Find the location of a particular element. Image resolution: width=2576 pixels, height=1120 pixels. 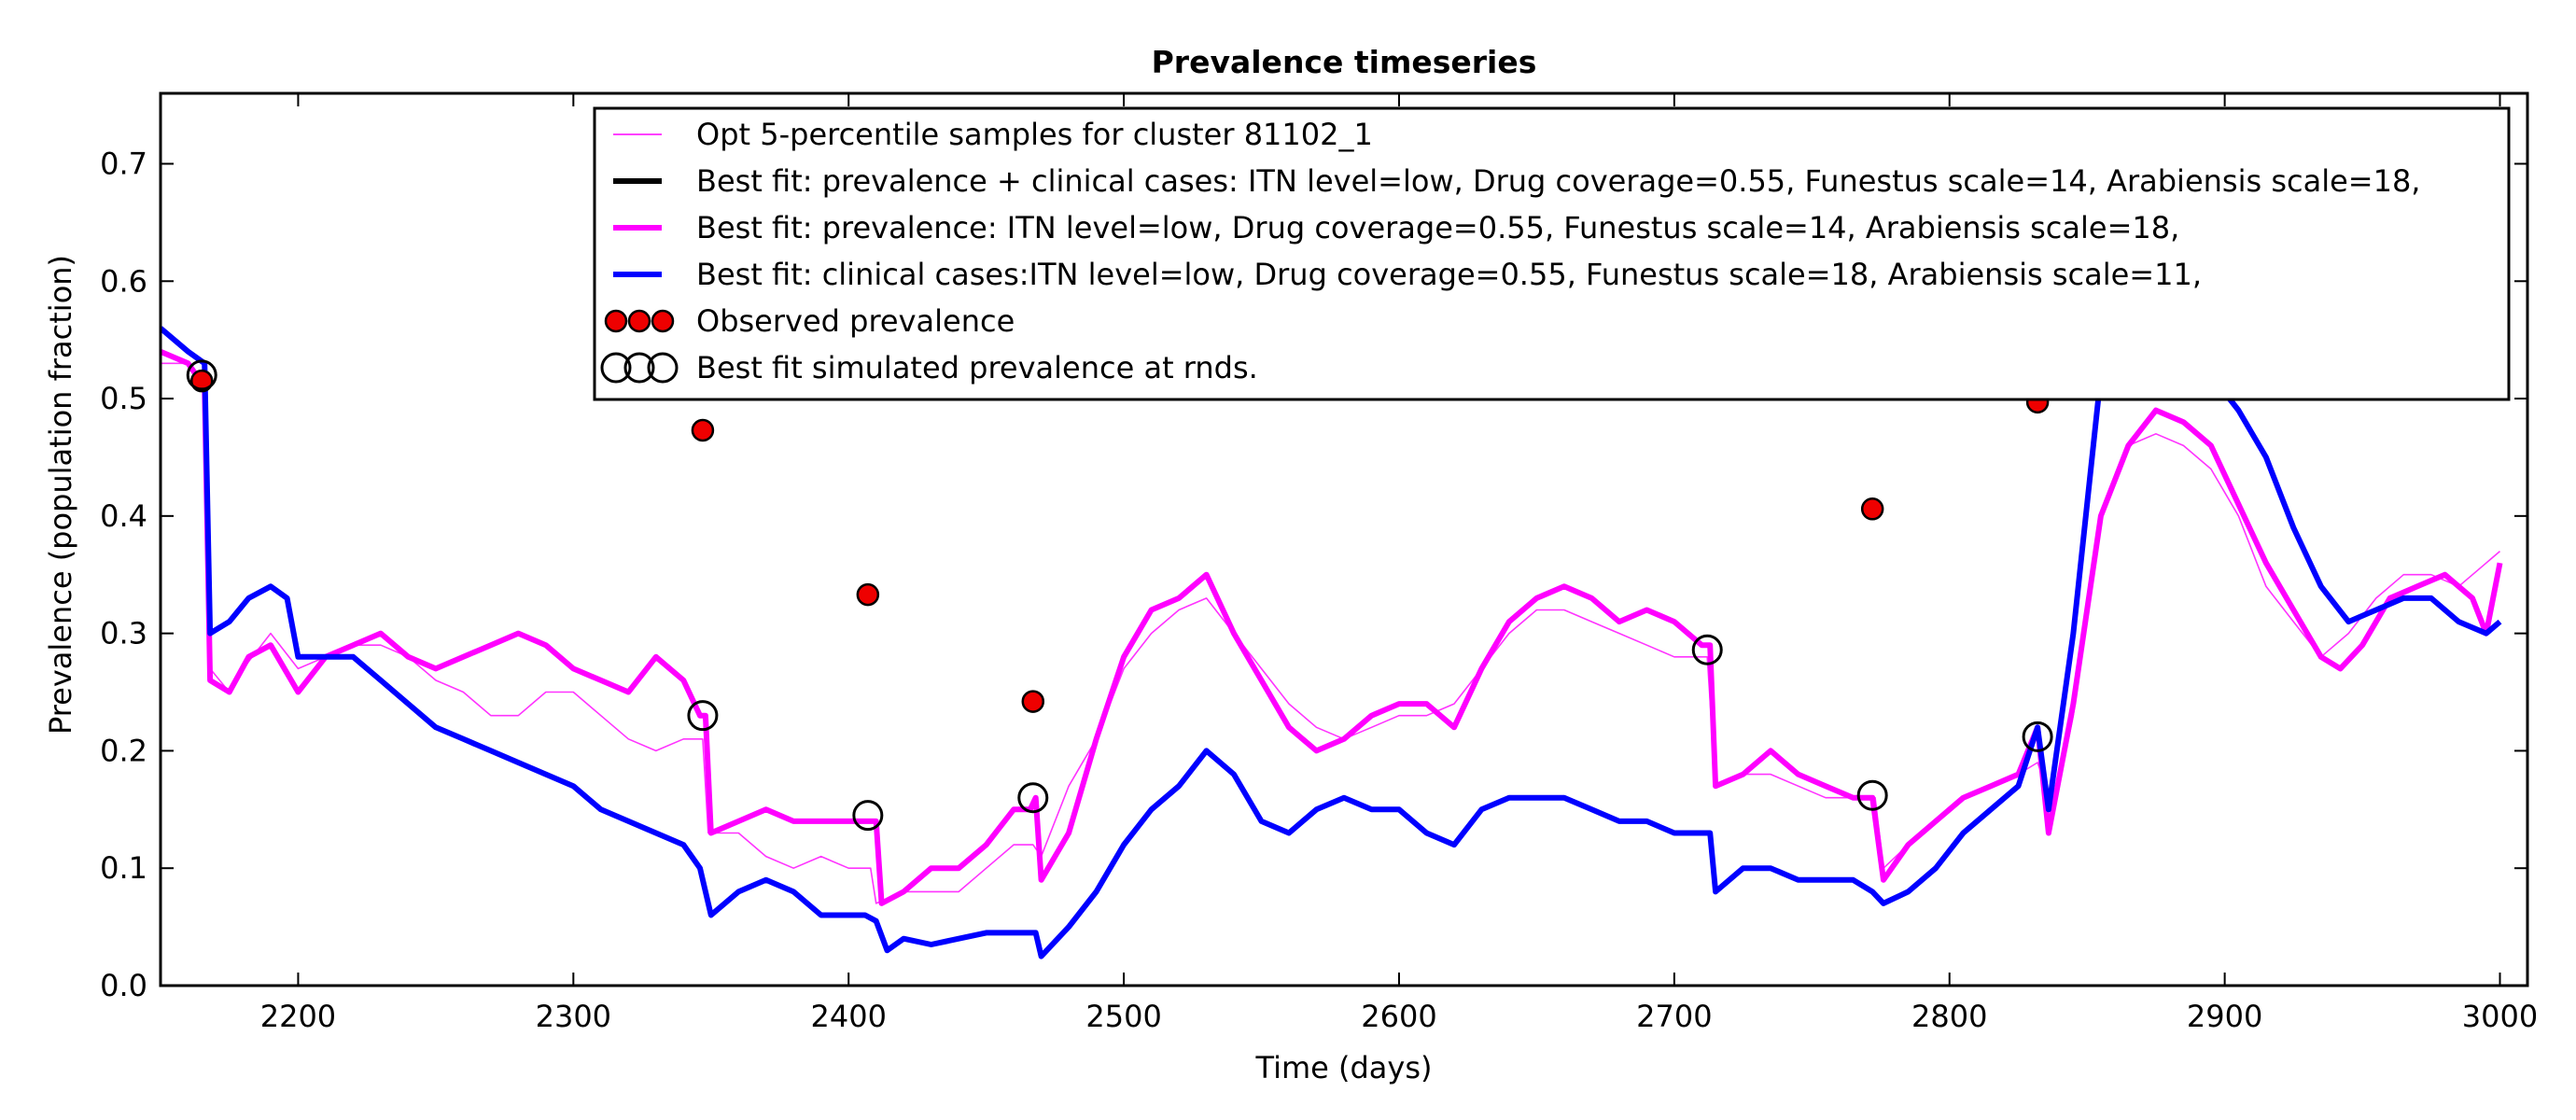

chart-title: Prevalence timeseries is located at coordinates (1344, 62).